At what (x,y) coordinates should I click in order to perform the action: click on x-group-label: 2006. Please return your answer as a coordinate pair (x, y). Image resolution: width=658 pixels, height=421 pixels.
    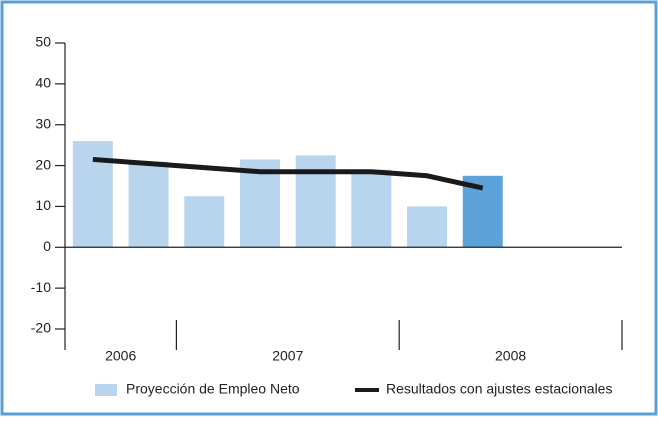
    Looking at the image, I should click on (120, 356).